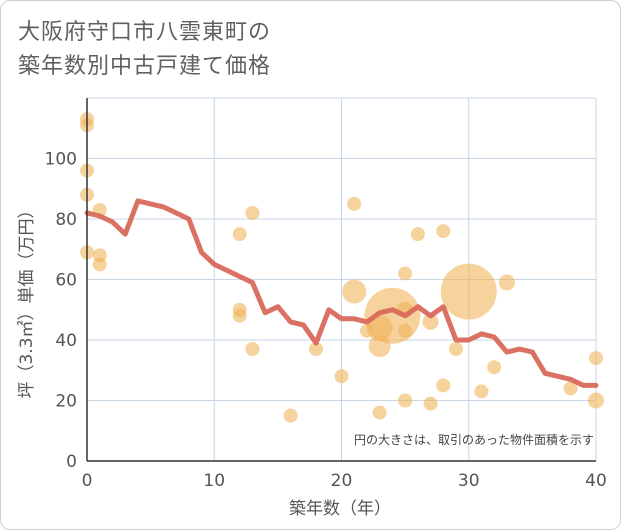 Image resolution: width=621 pixels, height=530 pixels. What do you see at coordinates (596, 481) in the screenshot?
I see `x-tick-label: 40` at bounding box center [596, 481].